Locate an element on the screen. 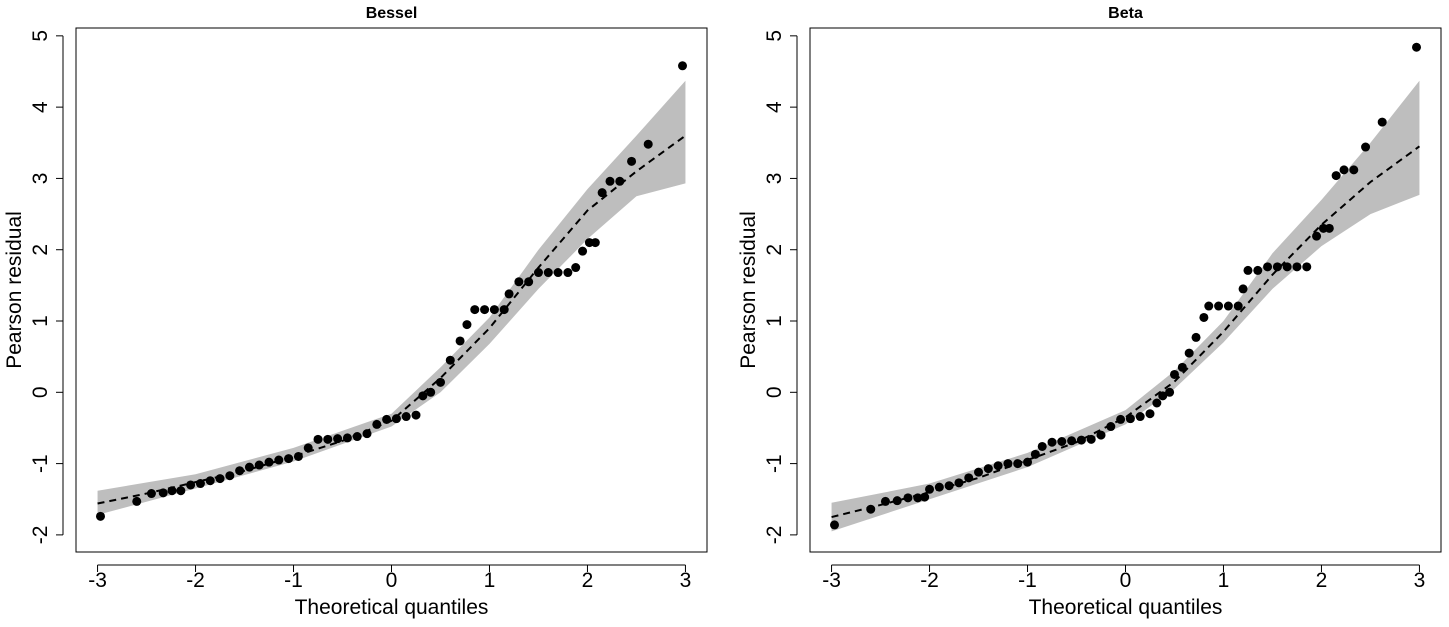 The height and width of the screenshot is (627, 1449). x-tick-label: 0 is located at coordinates (1126, 580).